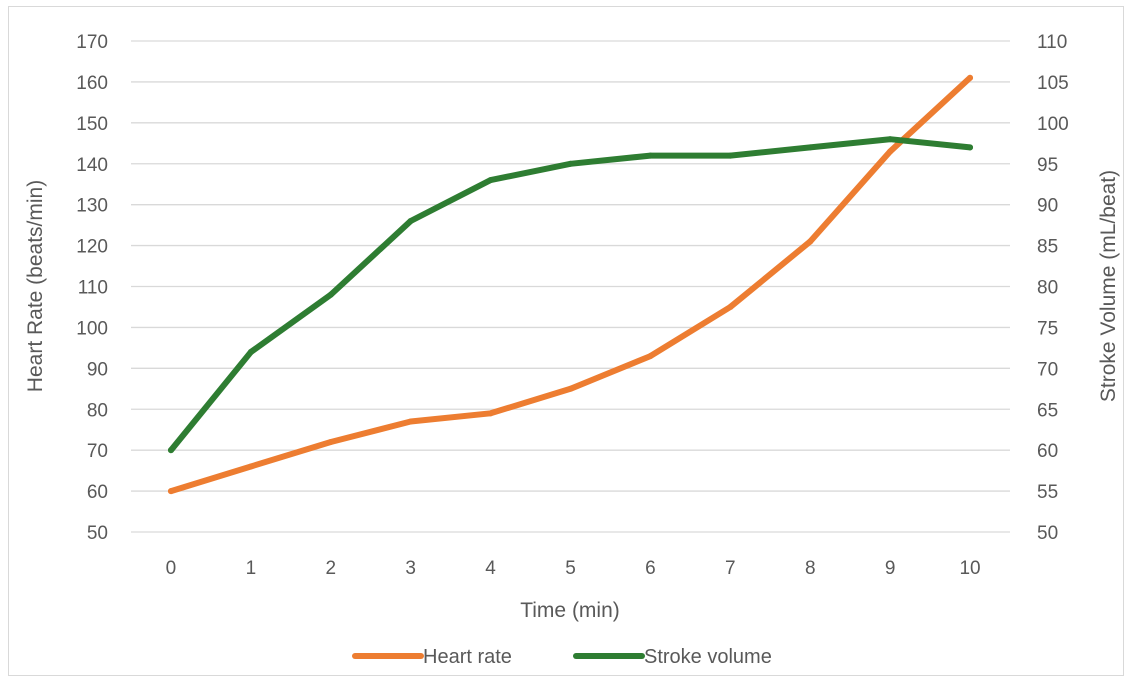 This screenshot has height=680, width=1130. What do you see at coordinates (97, 451) in the screenshot?
I see `left-y-tick-label: 70` at bounding box center [97, 451].